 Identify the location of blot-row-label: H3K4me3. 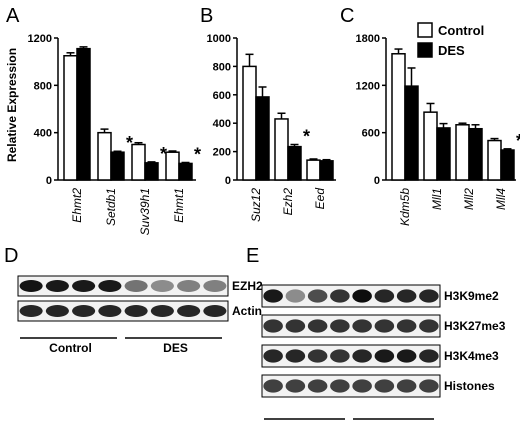
(471, 356).